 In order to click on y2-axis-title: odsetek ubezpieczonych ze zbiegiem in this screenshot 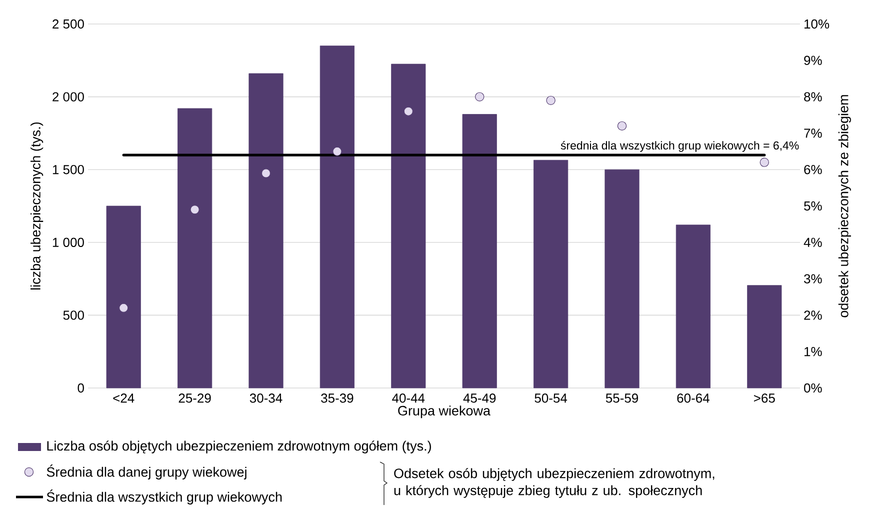, I will do `click(844, 206)`.